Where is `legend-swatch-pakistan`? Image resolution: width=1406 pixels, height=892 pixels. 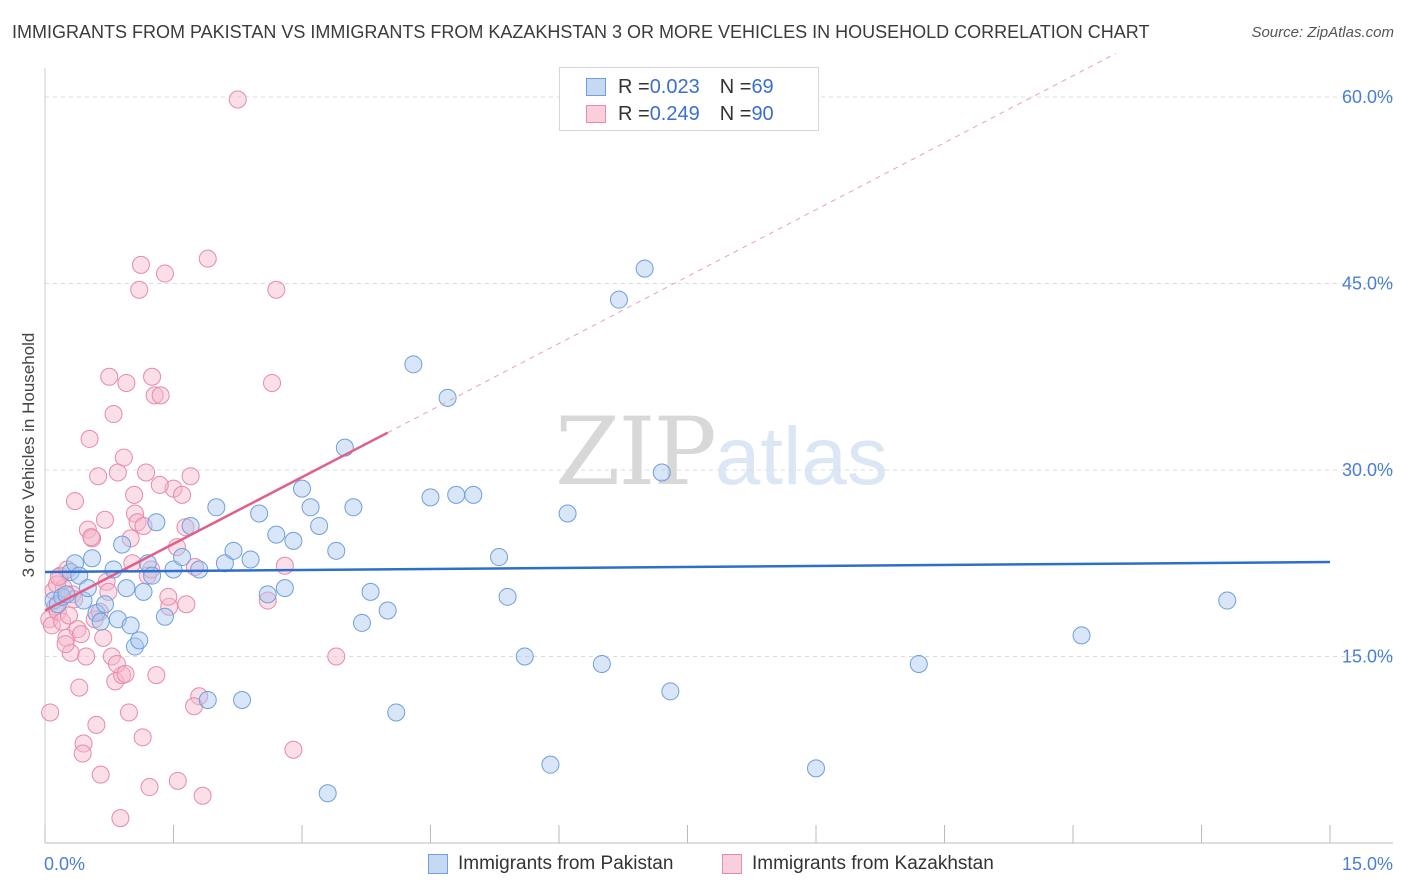 legend-swatch-pakistan is located at coordinates (596, 87).